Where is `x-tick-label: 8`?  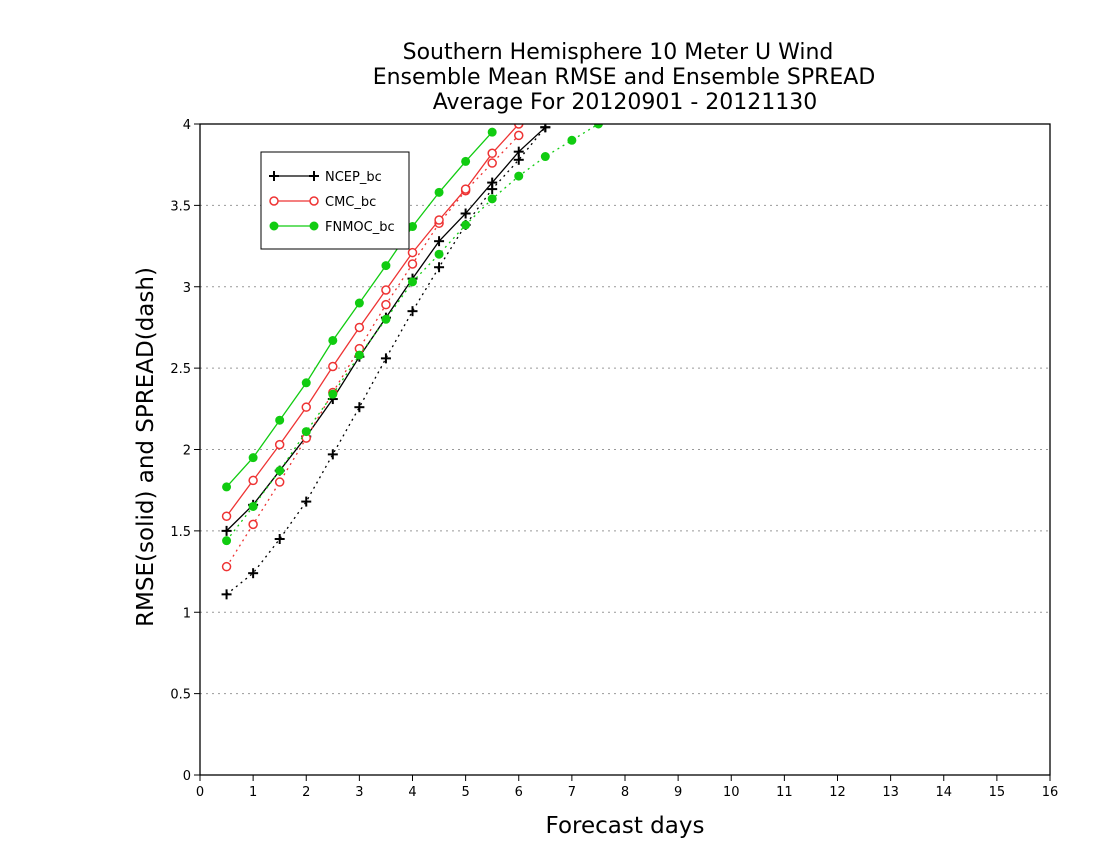 x-tick-label: 8 is located at coordinates (625, 792).